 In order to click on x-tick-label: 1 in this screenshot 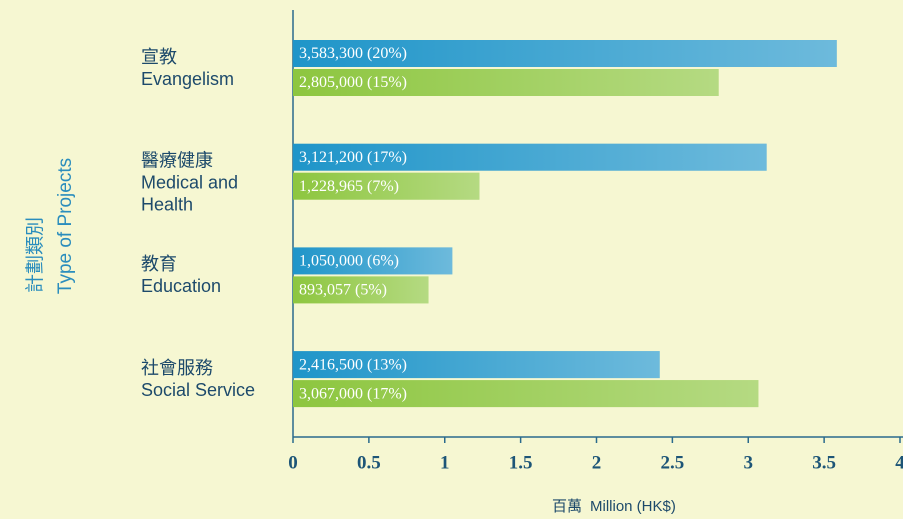, I will do `click(445, 462)`.